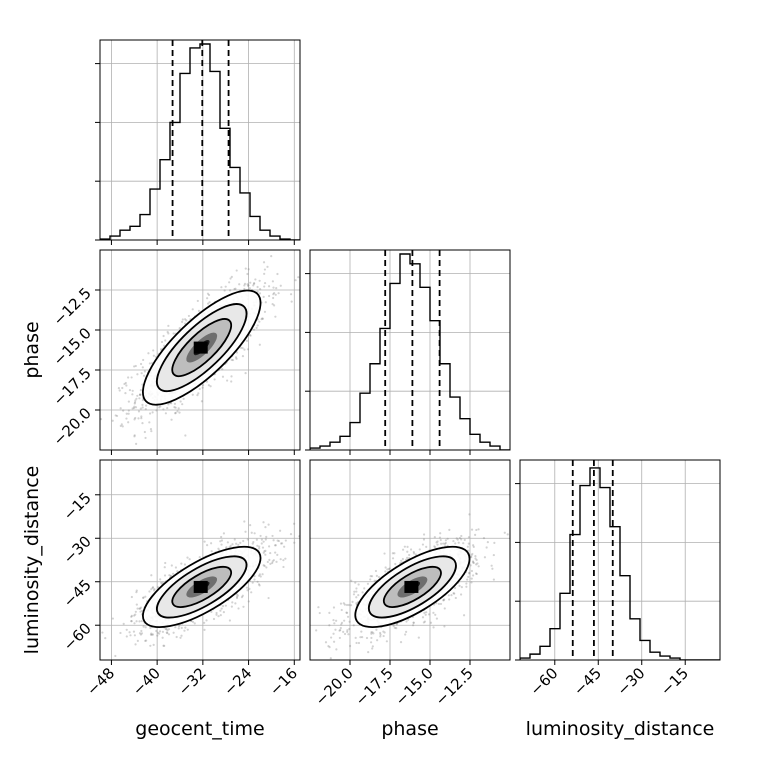  What do you see at coordinates (199, 729) in the screenshot?
I see `axis-label-x-geocent_time: geocent_time` at bounding box center [199, 729].